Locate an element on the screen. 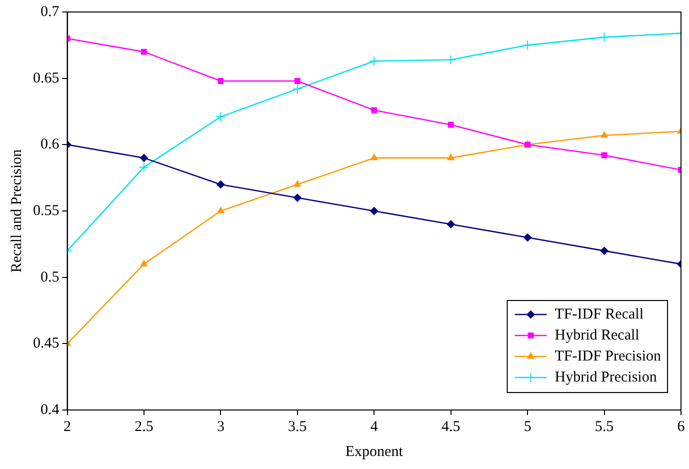 Image resolution: width=689 pixels, height=469 pixels. x-tick-label: 4 is located at coordinates (374, 426).